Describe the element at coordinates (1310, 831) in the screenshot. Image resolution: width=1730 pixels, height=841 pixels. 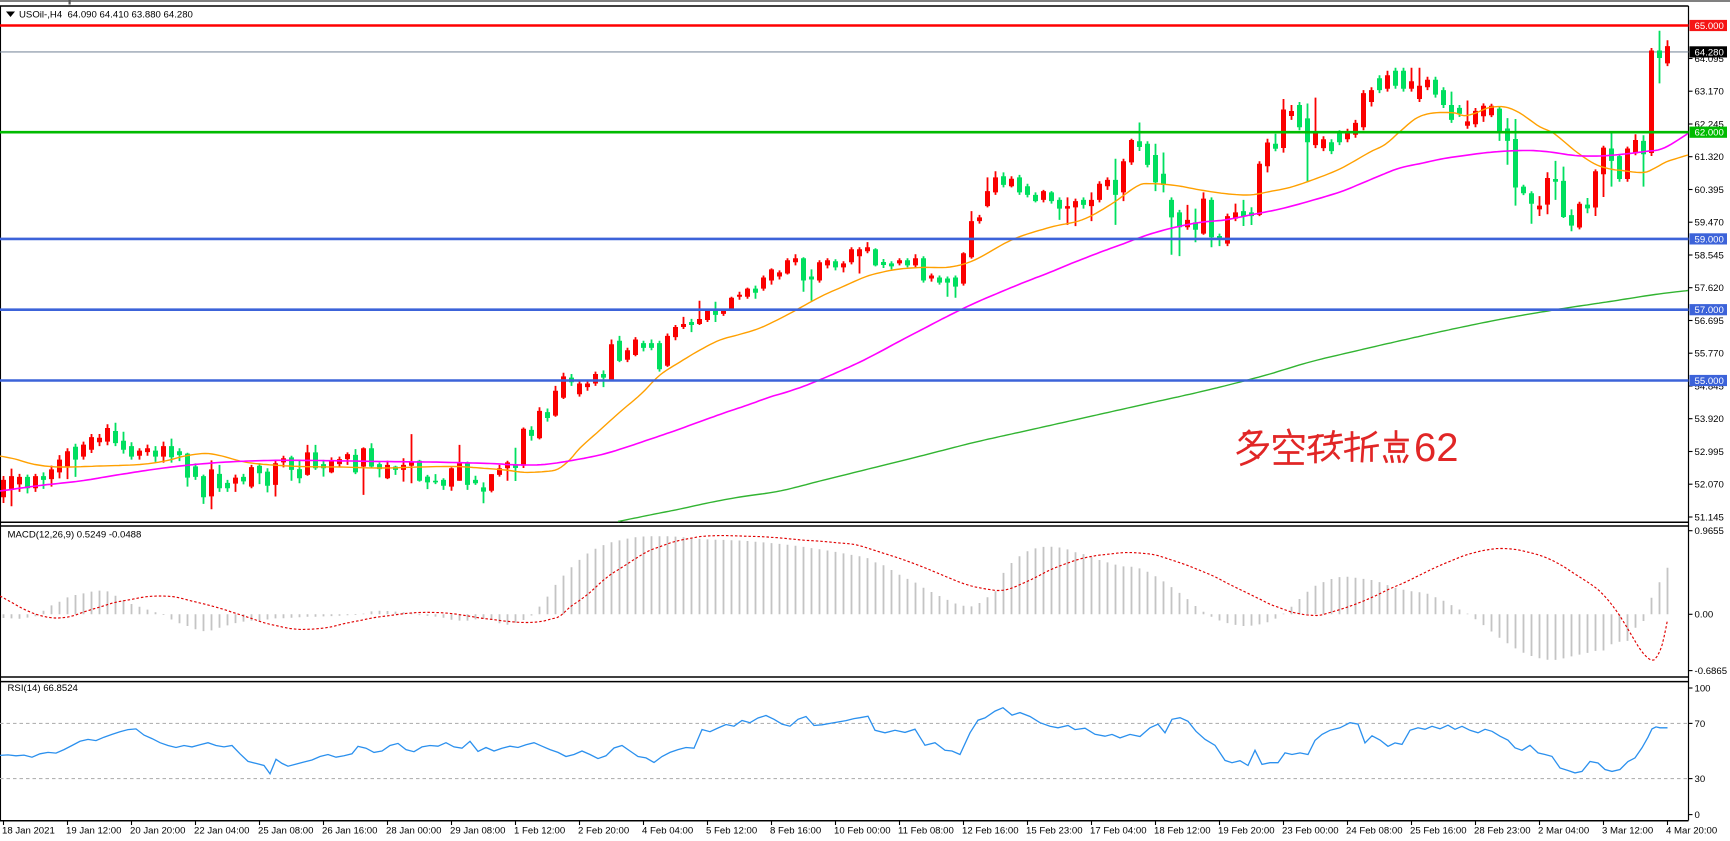
I see `svg-text: 23 Feb 00:00` at that location.